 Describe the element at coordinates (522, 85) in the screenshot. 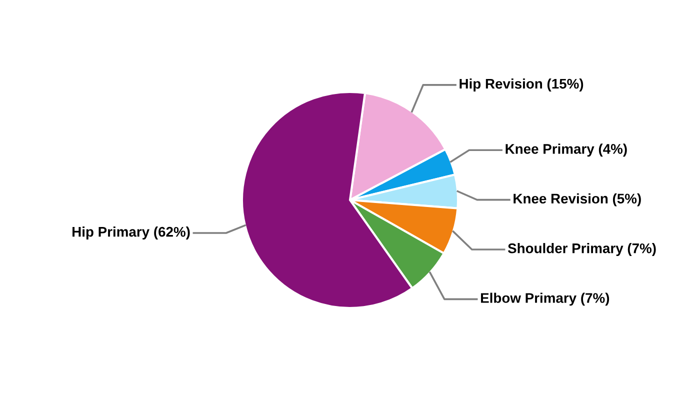

I see `slice-label: Hip Revision (15%)` at that location.